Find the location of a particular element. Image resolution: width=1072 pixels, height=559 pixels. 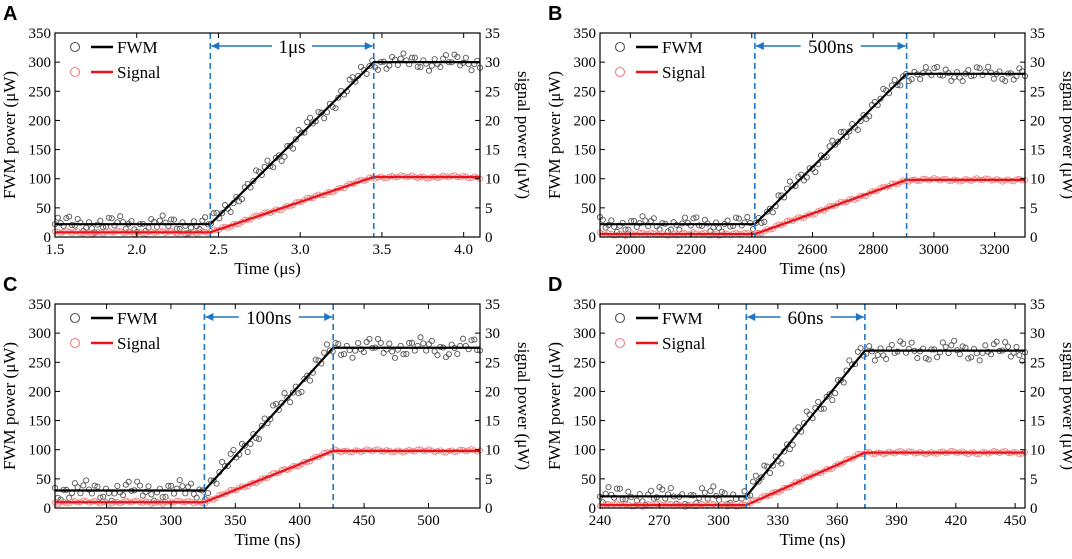

y2-axis-label: signal power (μW) is located at coordinates (1065, 135).